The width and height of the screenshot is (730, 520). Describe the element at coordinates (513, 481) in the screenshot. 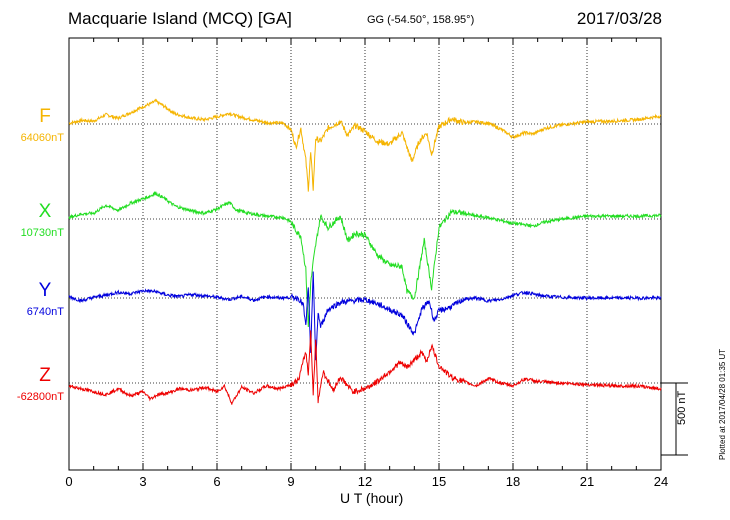

I see `x-tick-label: 18` at that location.